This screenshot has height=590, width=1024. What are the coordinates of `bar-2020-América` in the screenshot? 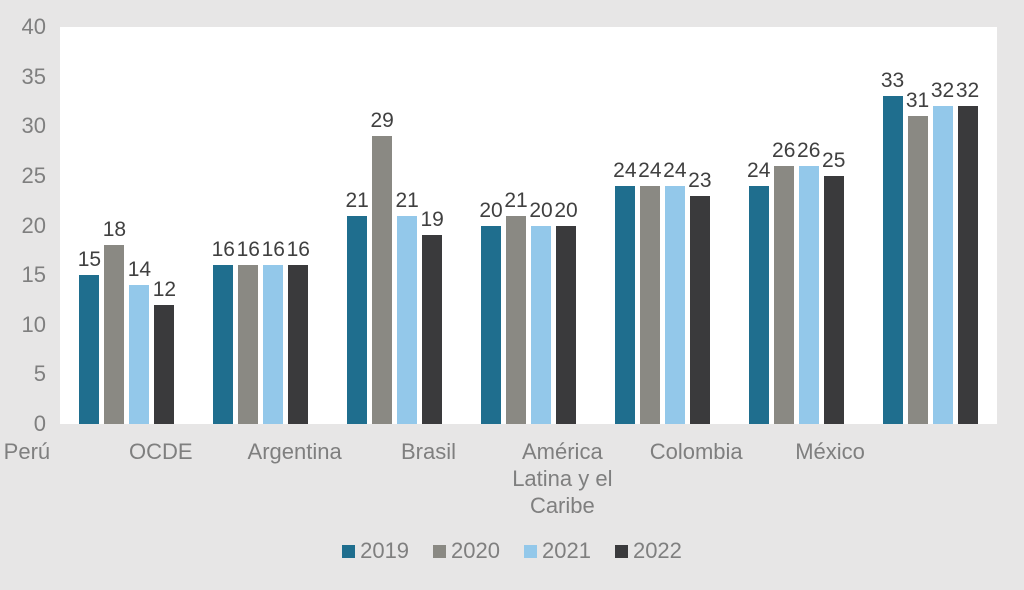 It's located at (649, 304).